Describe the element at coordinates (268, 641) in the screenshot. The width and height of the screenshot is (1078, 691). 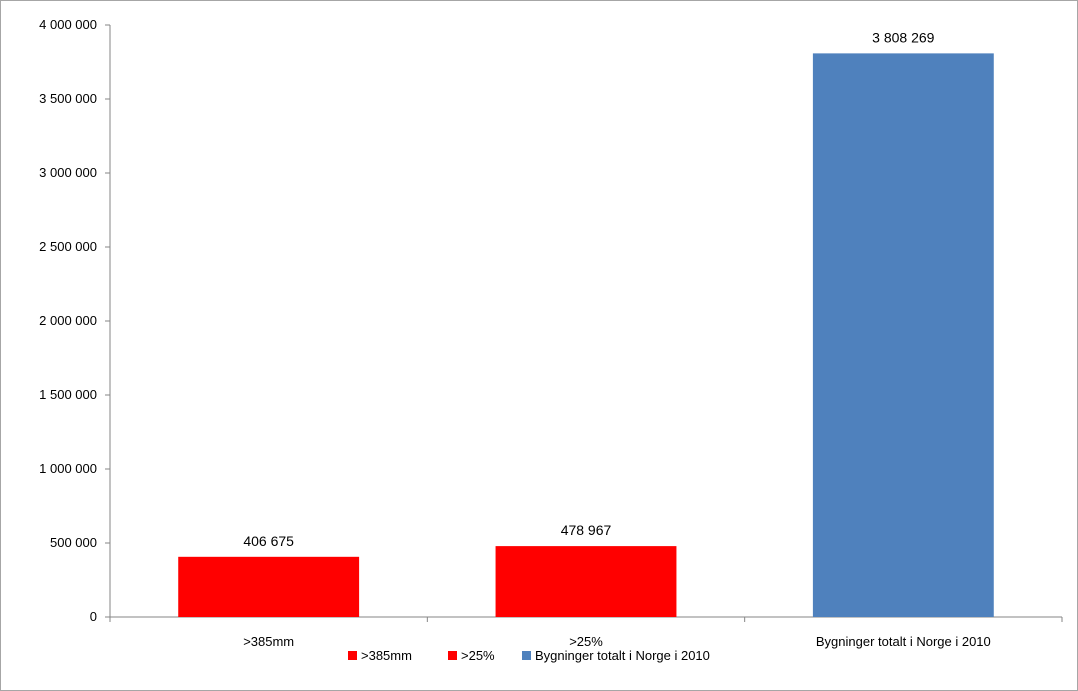
I see `x-tick-label: >385mm` at that location.